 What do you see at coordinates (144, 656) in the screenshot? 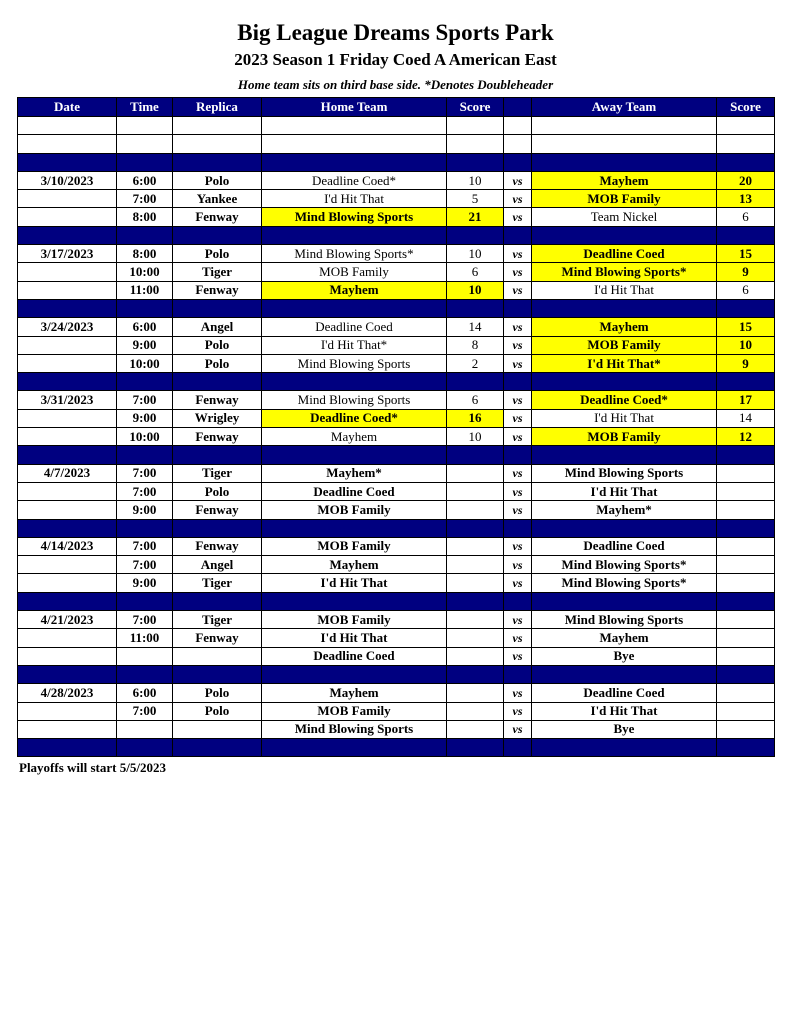
I see `game-time` at bounding box center [144, 656].